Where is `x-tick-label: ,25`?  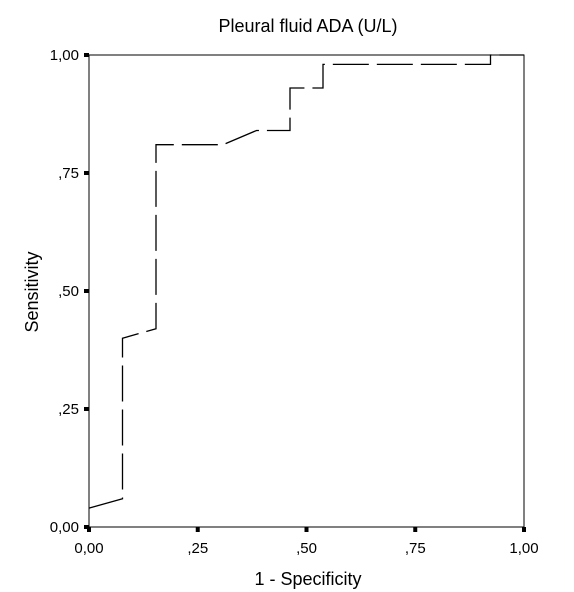
x-tick-label: ,25 is located at coordinates (197, 548).